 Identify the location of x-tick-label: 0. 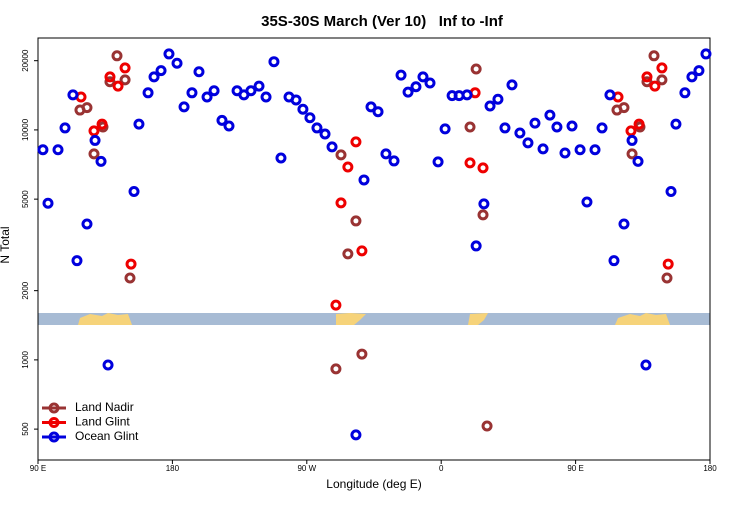
(441, 468).